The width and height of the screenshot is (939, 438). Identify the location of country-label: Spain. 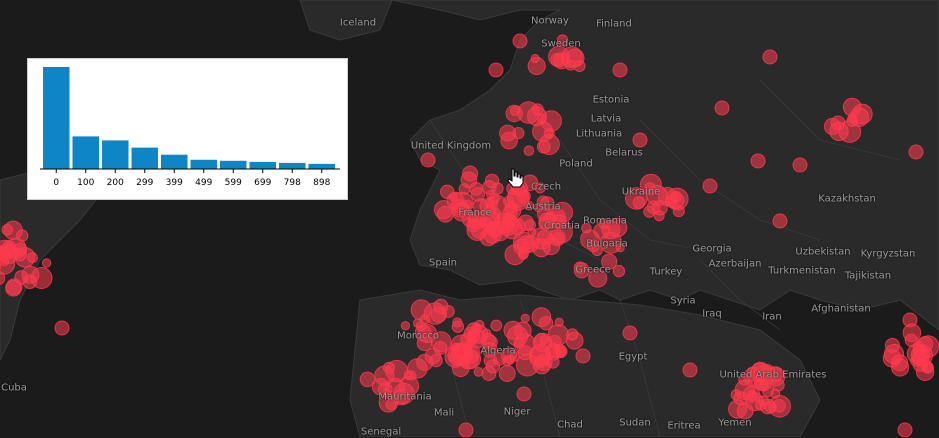
(443, 263).